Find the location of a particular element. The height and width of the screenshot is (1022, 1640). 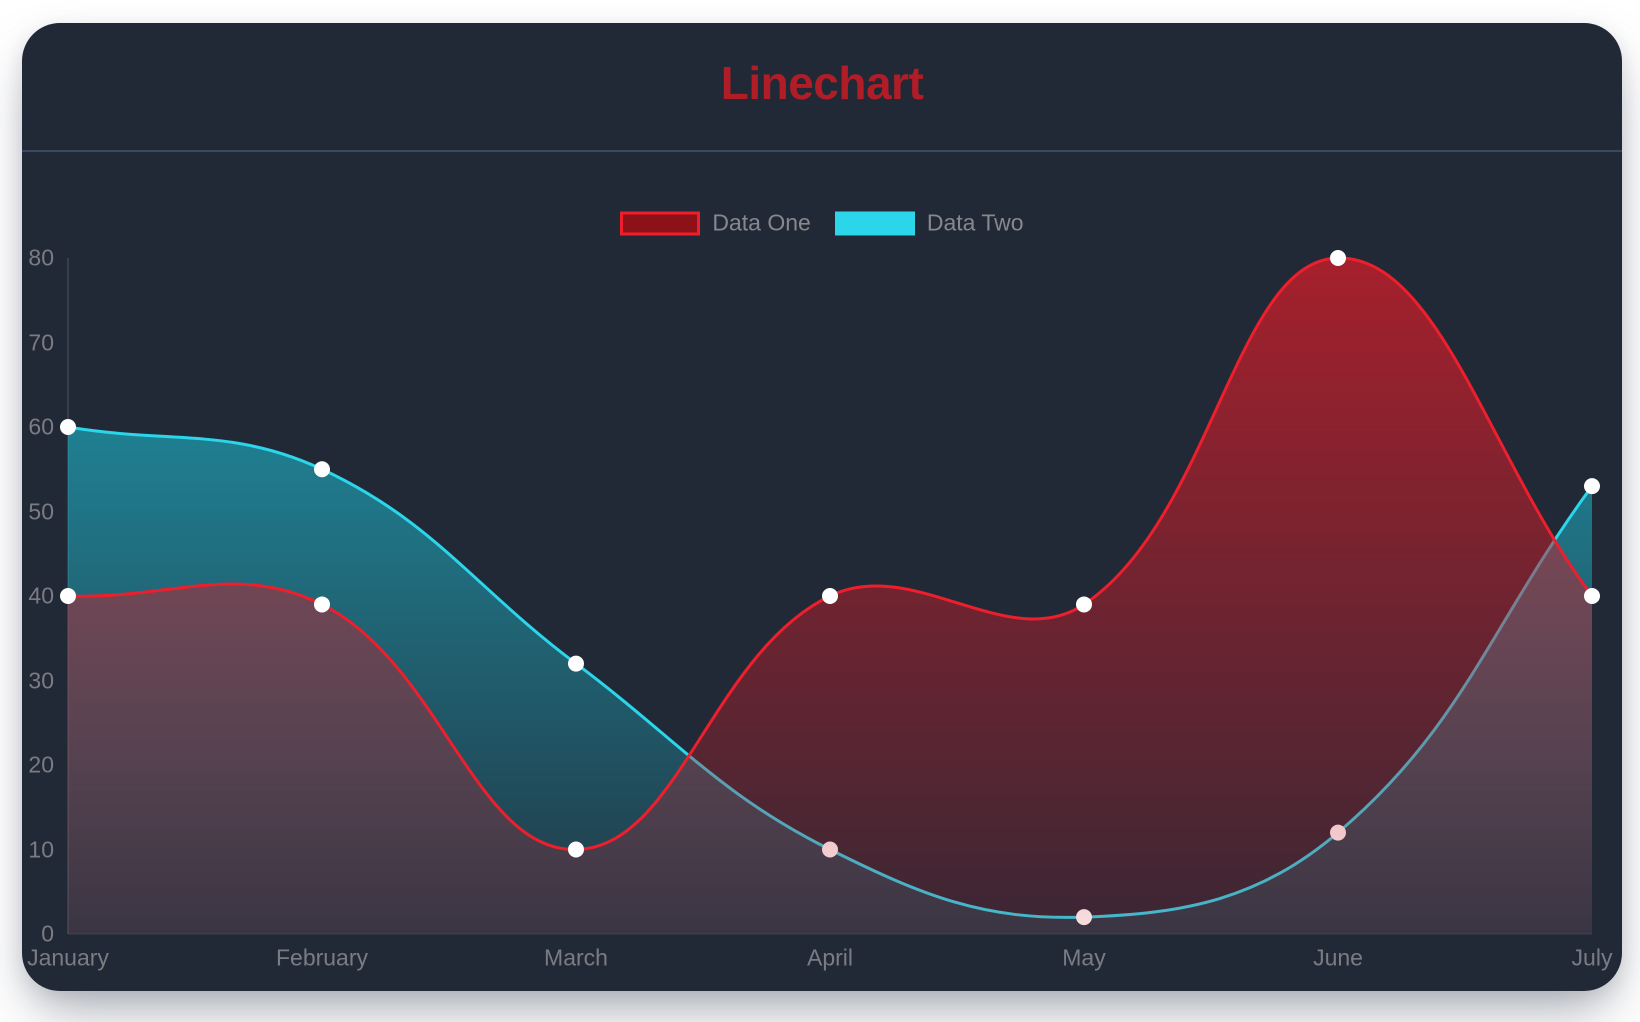

x-axis-month-label: March is located at coordinates (576, 957).